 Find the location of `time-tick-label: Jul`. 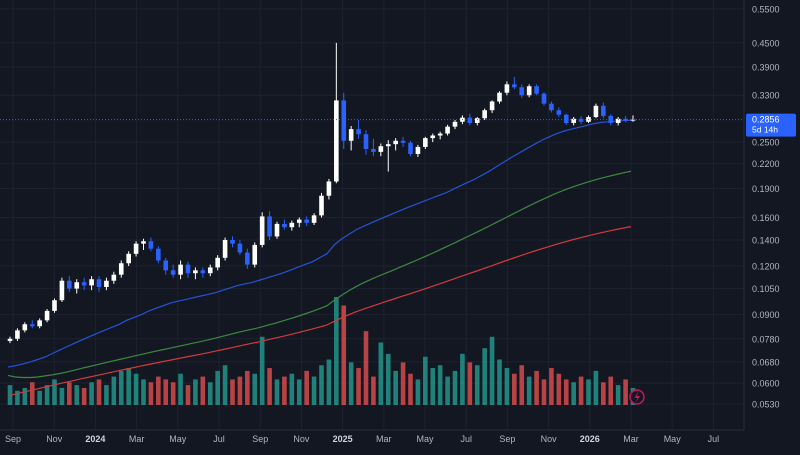

time-tick-label: Jul is located at coordinates (219, 439).